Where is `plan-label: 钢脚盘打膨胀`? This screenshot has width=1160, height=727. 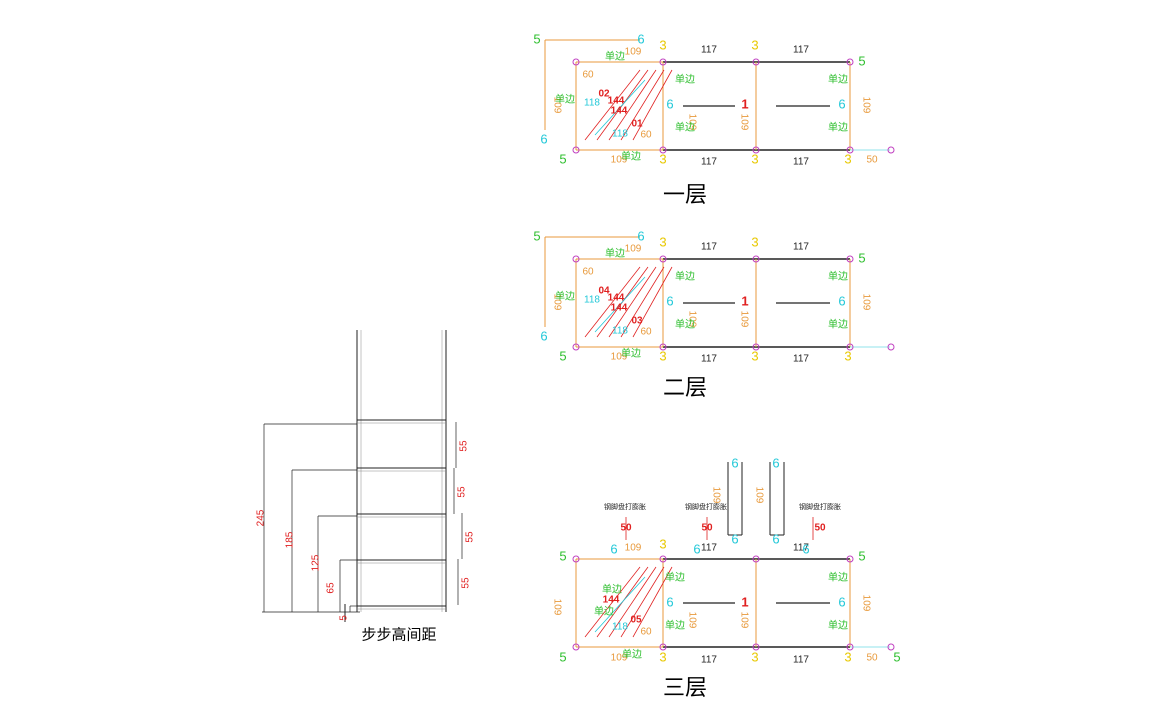 plan-label: 钢脚盘打膨胀 is located at coordinates (706, 506).